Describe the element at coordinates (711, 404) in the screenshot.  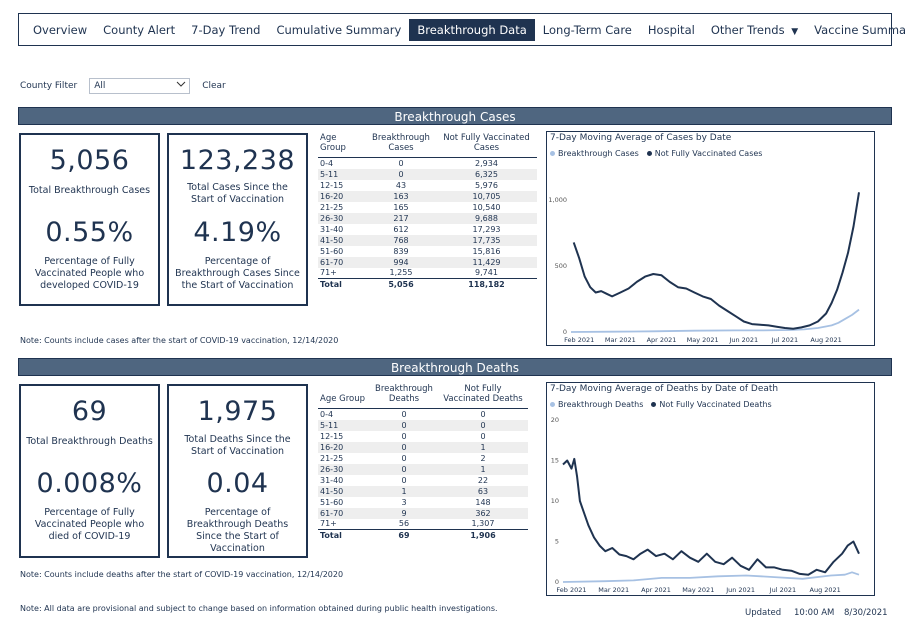
I see `legend-item: Not Fully Vaccinated Deaths` at that location.